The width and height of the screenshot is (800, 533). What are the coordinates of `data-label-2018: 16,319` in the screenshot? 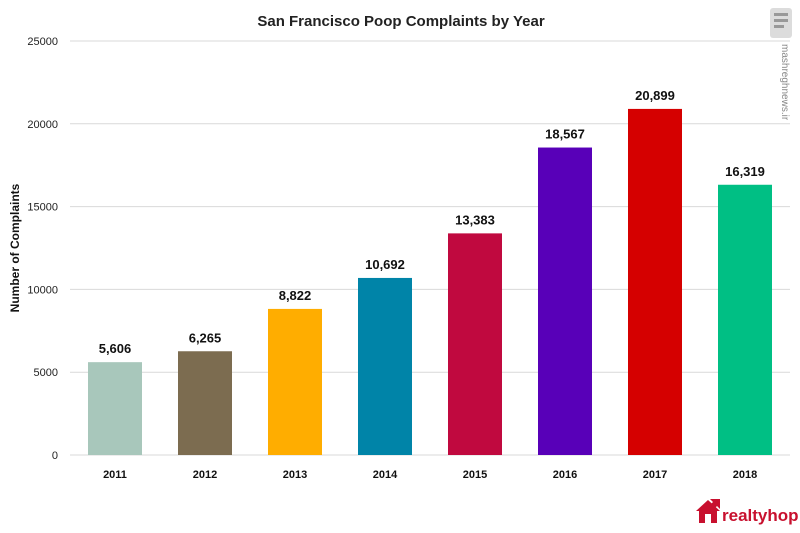 It's located at (745, 171).